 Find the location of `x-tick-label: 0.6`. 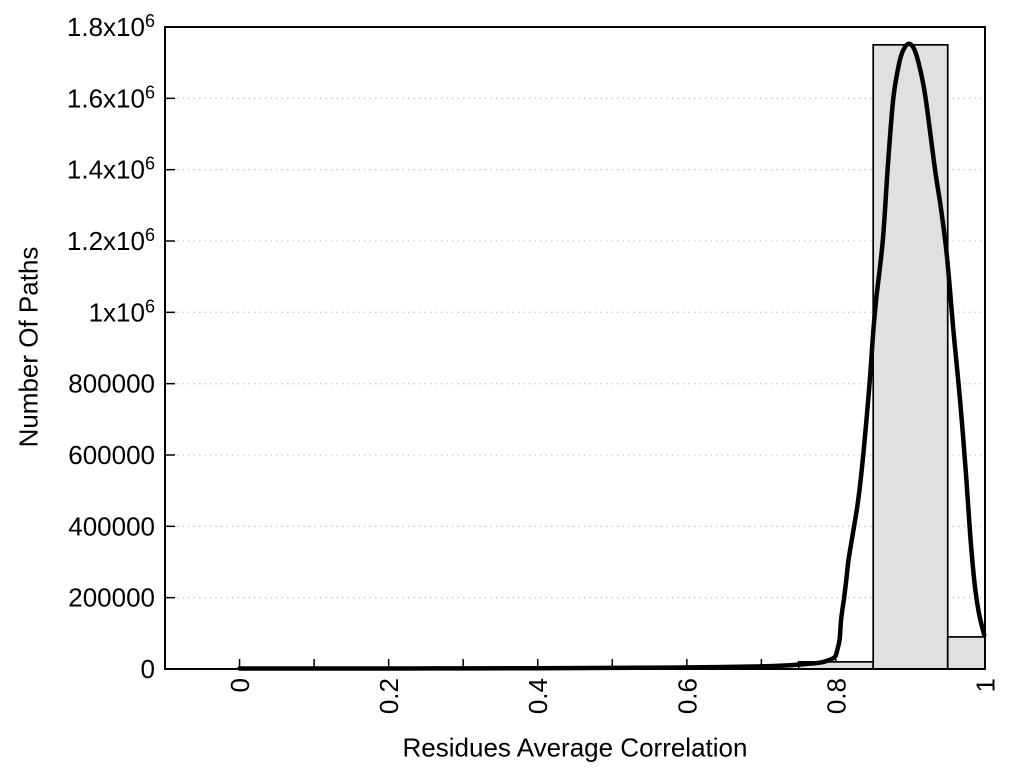

x-tick-label: 0.6 is located at coordinates (687, 696).